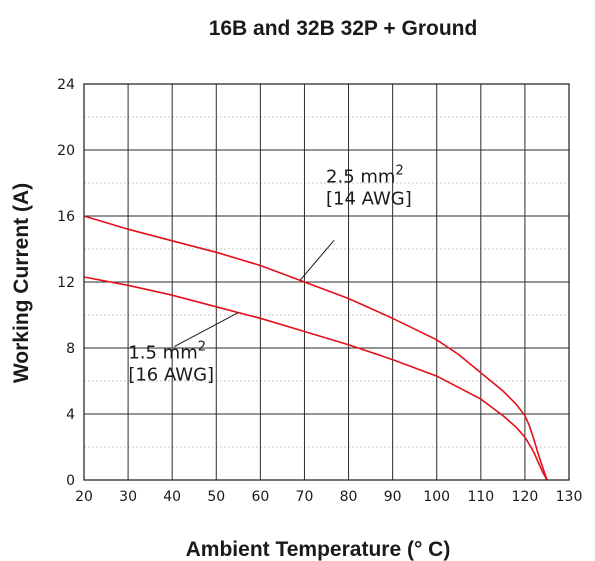 The image size is (595, 561). What do you see at coordinates (167, 352) in the screenshot?
I see `annotation-label: 1.5 mm2` at bounding box center [167, 352].